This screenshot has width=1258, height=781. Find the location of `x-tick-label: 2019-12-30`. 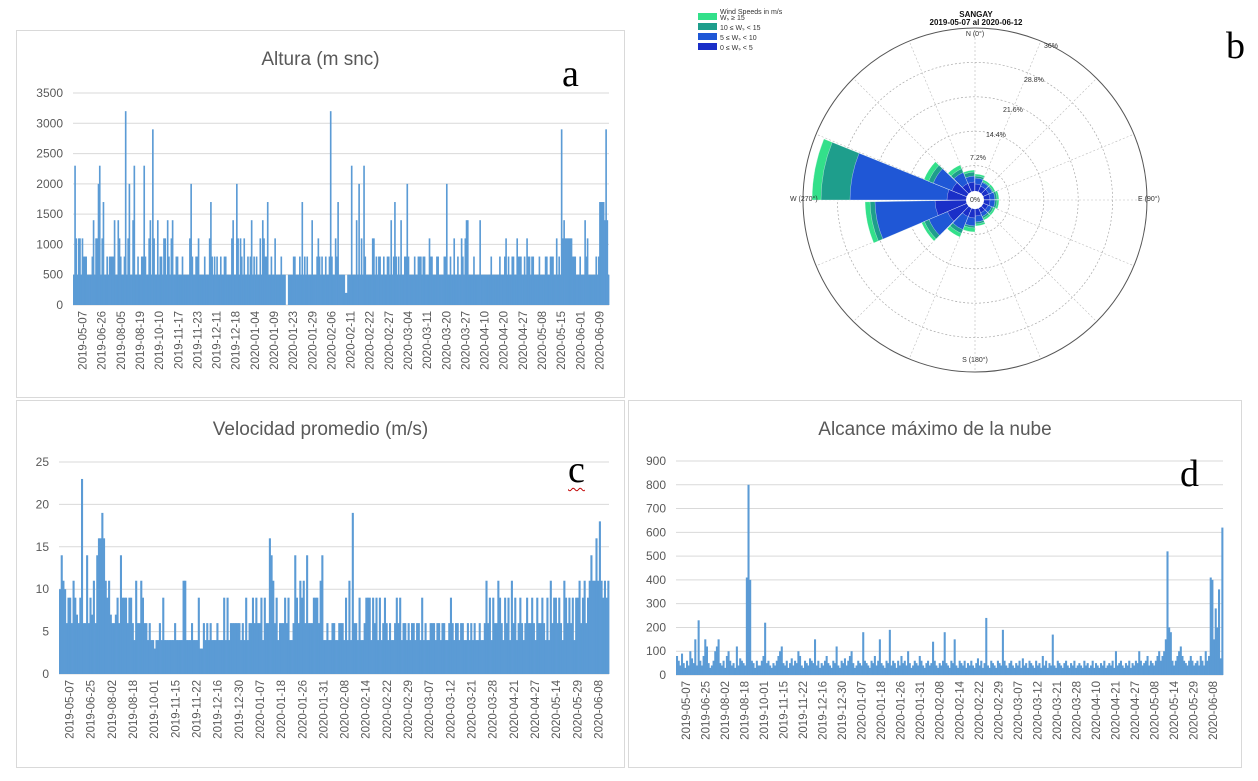

x-tick-label: 2019-12-30 is located at coordinates (843, 710).